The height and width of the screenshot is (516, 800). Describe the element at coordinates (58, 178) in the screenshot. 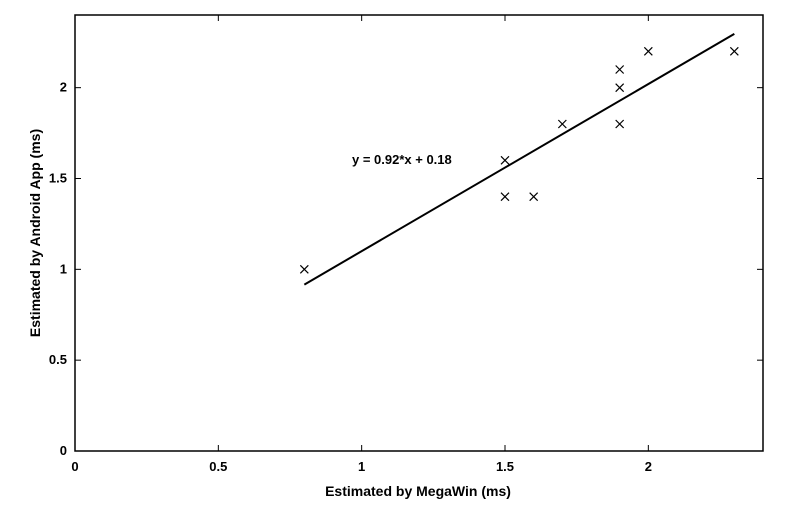

I see `y-tick-label: 1.5` at that location.